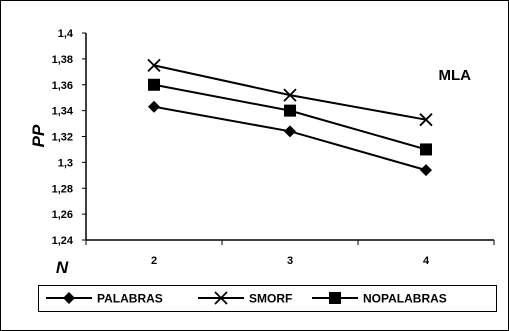 The width and height of the screenshot is (509, 331). Describe the element at coordinates (62, 86) in the screenshot. I see `y-tick-label: 1,36` at that location.